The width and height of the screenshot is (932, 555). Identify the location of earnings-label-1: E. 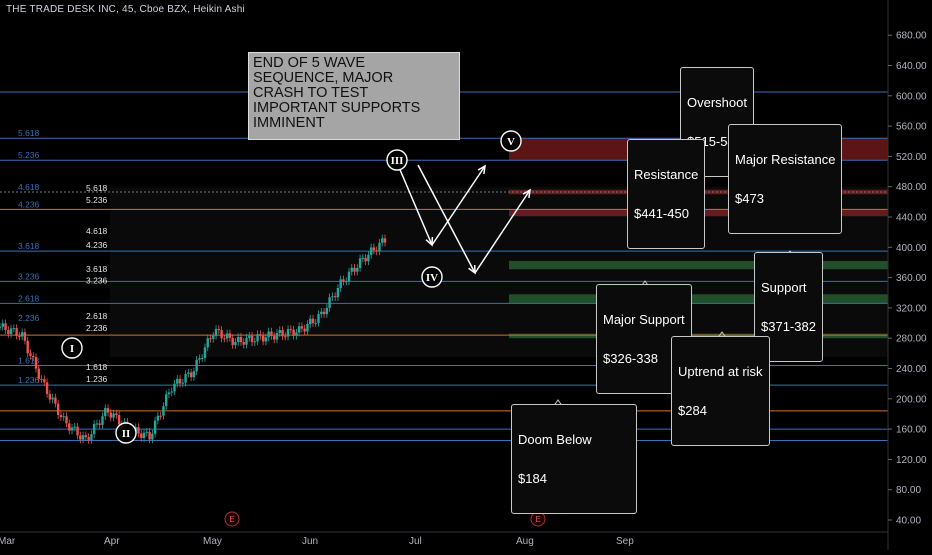
(537, 519).